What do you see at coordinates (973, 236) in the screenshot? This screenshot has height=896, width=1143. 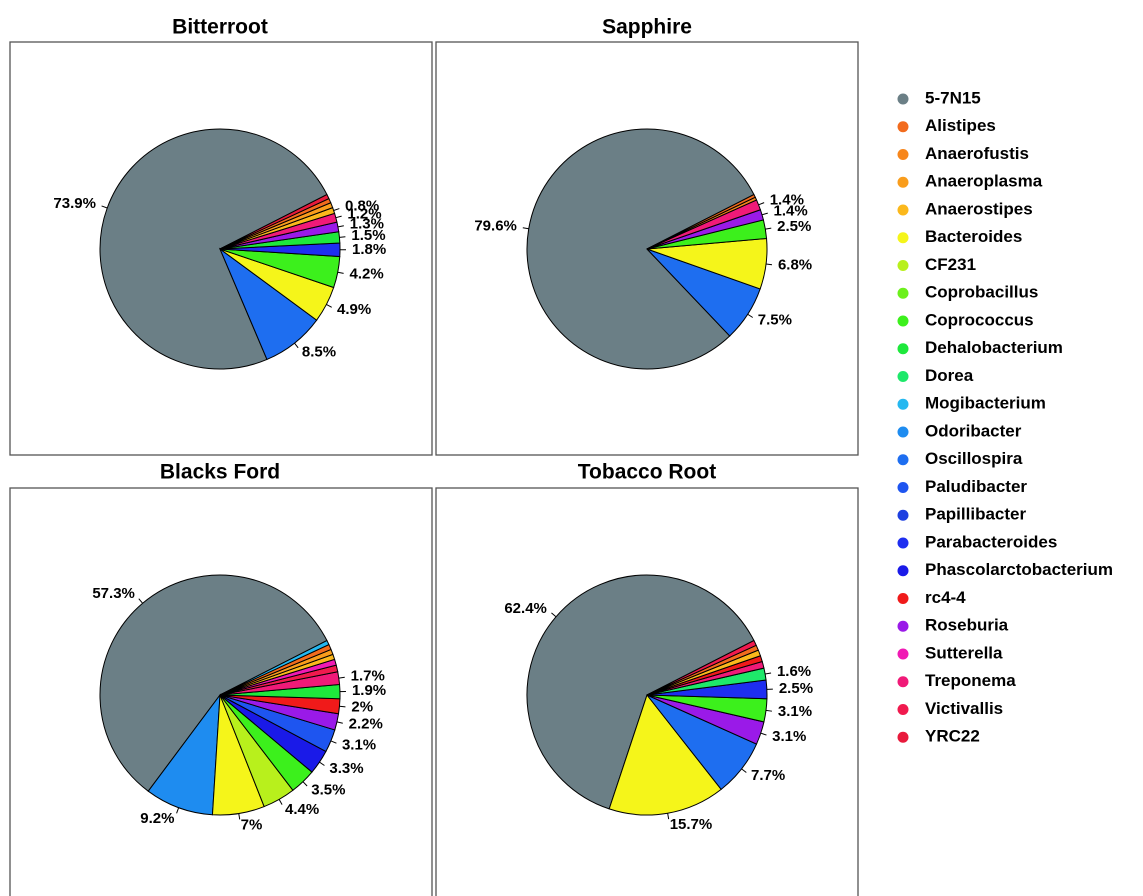 I see `legend-label: Bacteroides` at bounding box center [973, 236].